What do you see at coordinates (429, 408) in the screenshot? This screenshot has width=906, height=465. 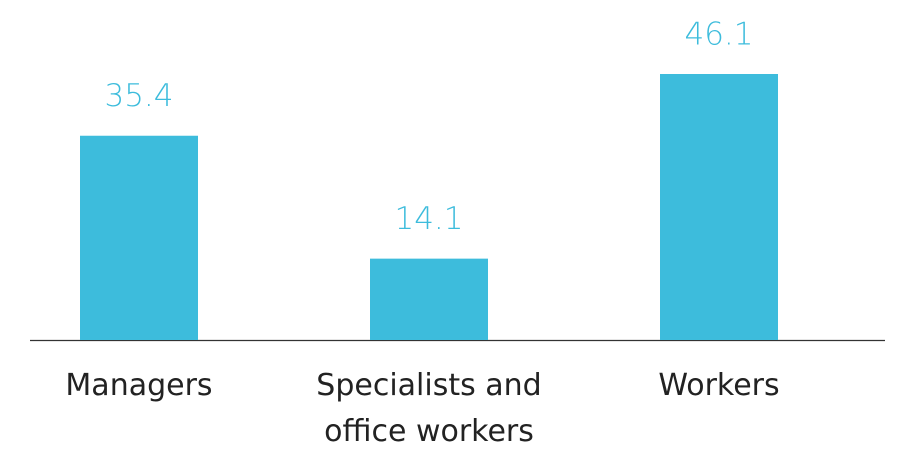 I see `x-tick-label: Specialists and office workers` at bounding box center [429, 408].